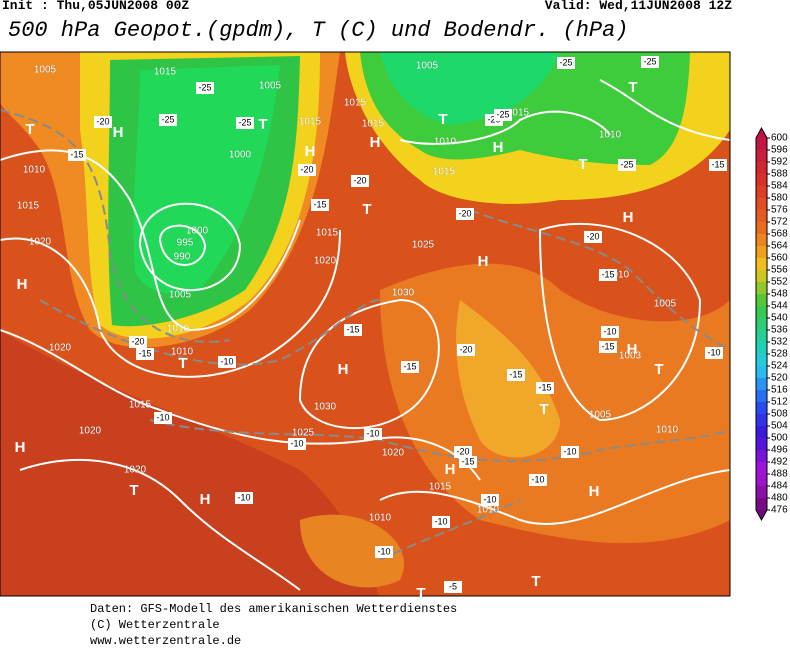 This screenshot has height=648, width=790. What do you see at coordinates (779, 258) in the screenshot?
I see `legend-label: 560` at bounding box center [779, 258].